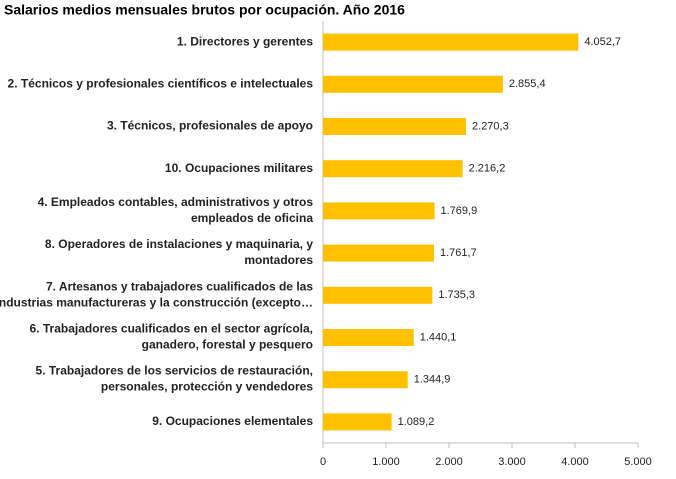 The height and width of the screenshot is (479, 676). What do you see at coordinates (432, 380) in the screenshot?
I see `value-label: 1.344,9` at bounding box center [432, 380].